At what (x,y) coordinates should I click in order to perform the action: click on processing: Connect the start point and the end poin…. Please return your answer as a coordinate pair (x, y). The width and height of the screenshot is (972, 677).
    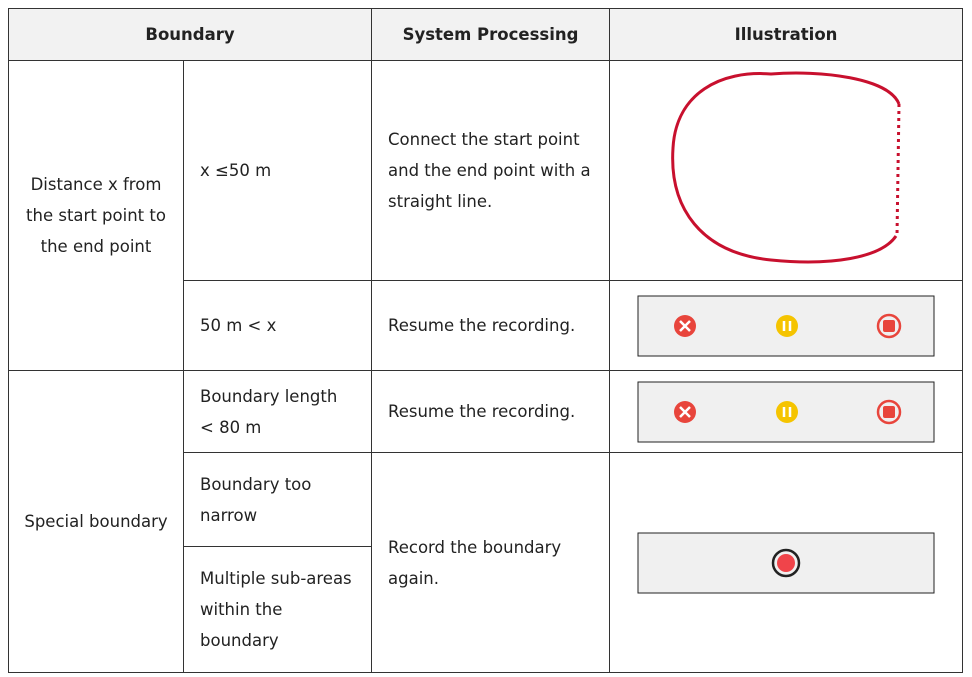
    Looking at the image, I should click on (490, 170).